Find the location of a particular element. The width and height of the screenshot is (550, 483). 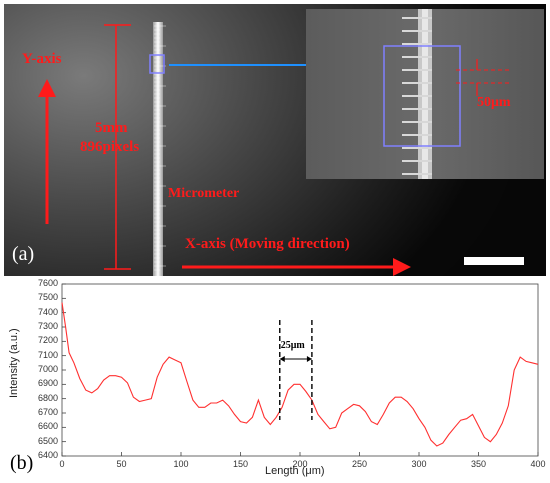

x-axis-label: X-axis (Moving direction) is located at coordinates (267, 244).